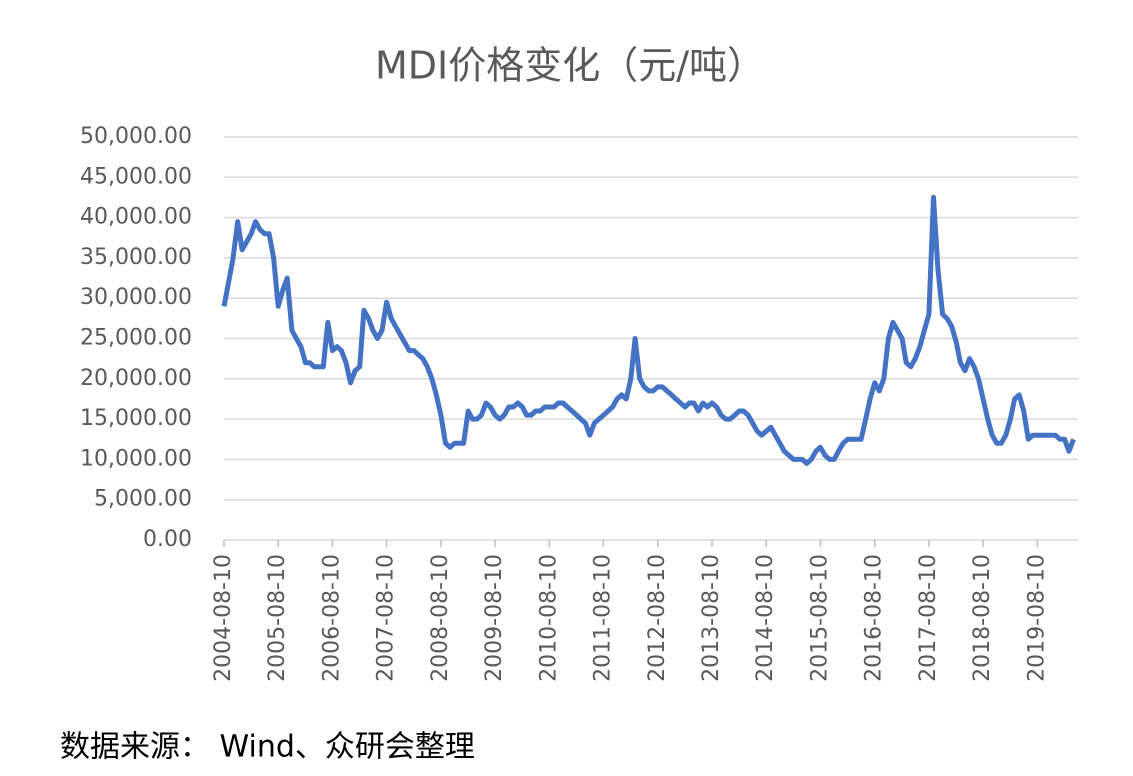 This screenshot has height=776, width=1133. Describe the element at coordinates (277, 618) in the screenshot. I see `x-tick-label: 2005-08-10` at that location.